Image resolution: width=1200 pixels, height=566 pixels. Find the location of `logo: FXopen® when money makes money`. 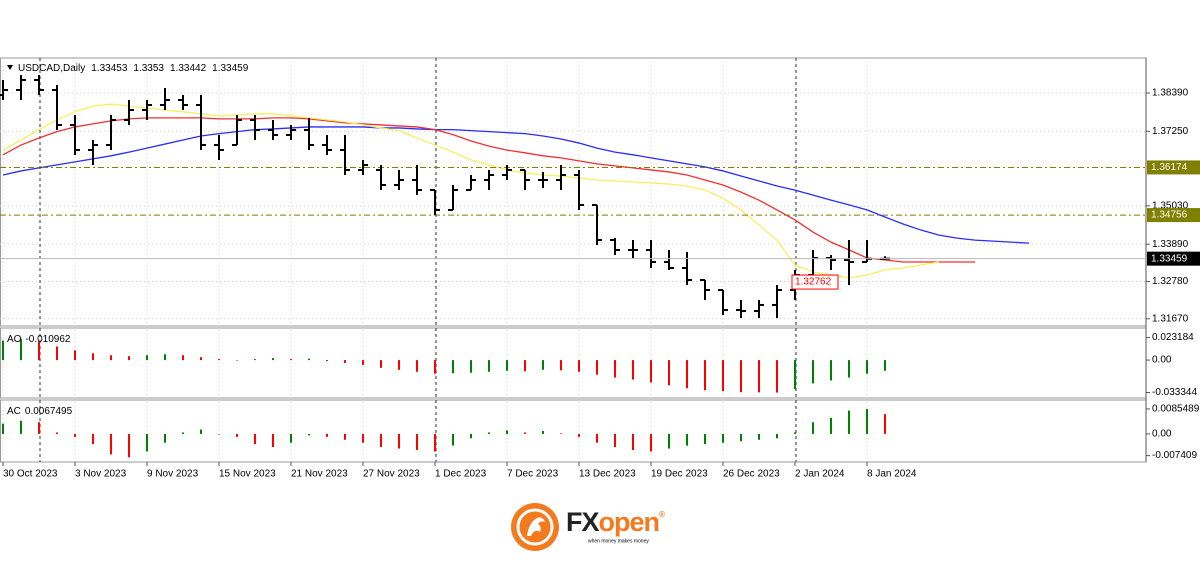

logo: FXopen® when money makes money is located at coordinates (588, 527).